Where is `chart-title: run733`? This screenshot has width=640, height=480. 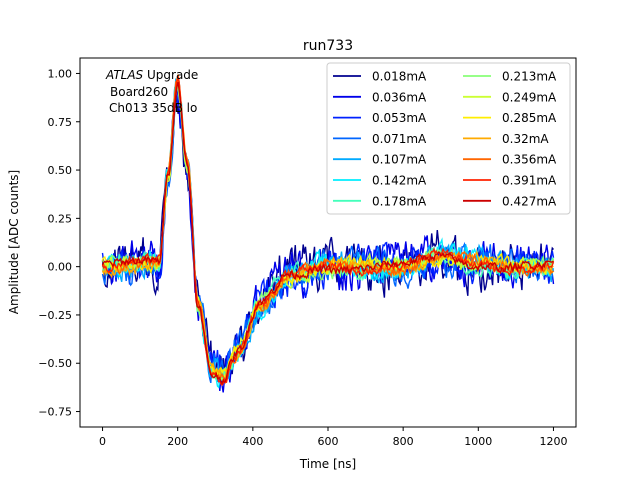 chart-title: run733 is located at coordinates (328, 46).